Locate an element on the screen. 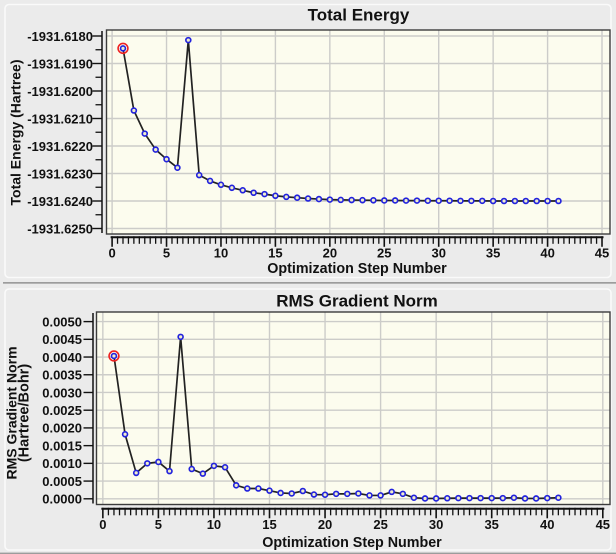  svg-text: -1931.6230 is located at coordinates (60, 173).